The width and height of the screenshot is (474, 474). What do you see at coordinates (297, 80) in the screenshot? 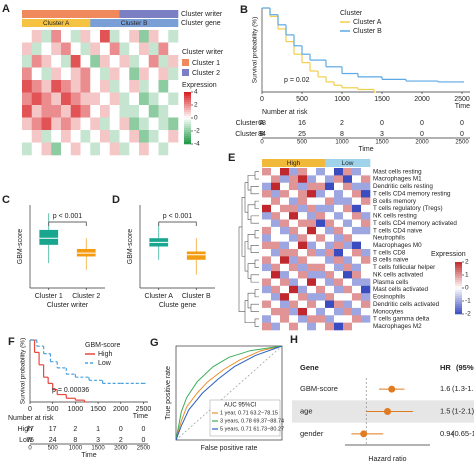
I see `p-value: p = 0.02` at bounding box center [297, 80].